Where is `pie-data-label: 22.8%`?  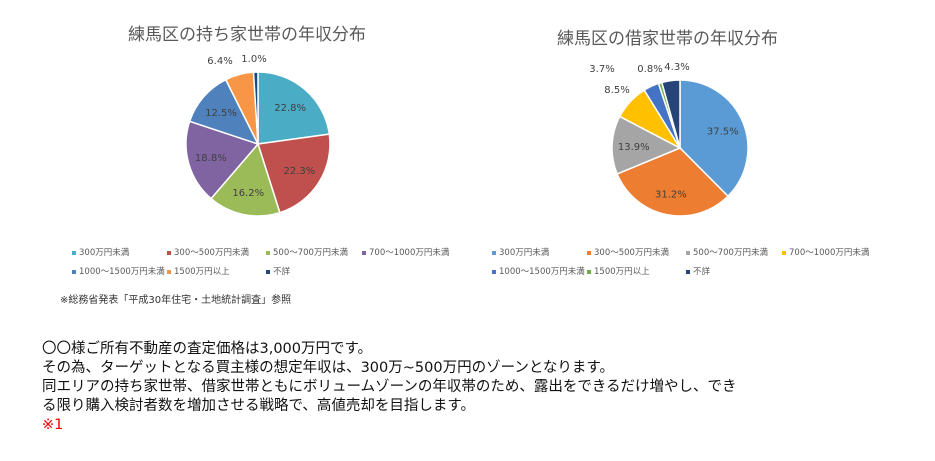
pie-data-label: 22.8% is located at coordinates (290, 108).